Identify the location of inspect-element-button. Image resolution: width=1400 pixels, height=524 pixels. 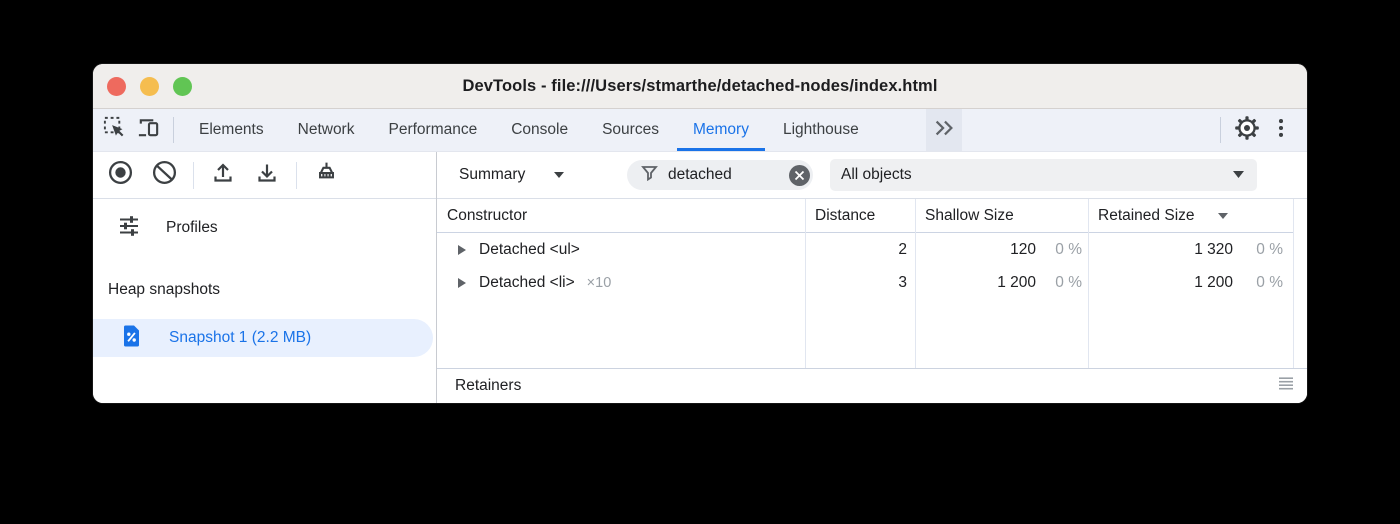
(114, 130).